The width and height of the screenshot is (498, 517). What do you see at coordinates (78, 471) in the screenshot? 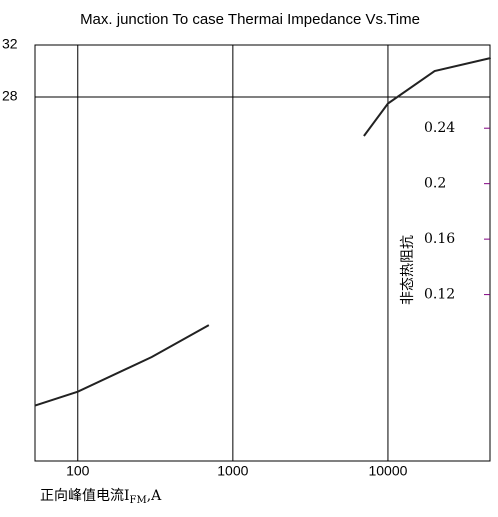
I see `x-tick-label: 100` at bounding box center [78, 471].